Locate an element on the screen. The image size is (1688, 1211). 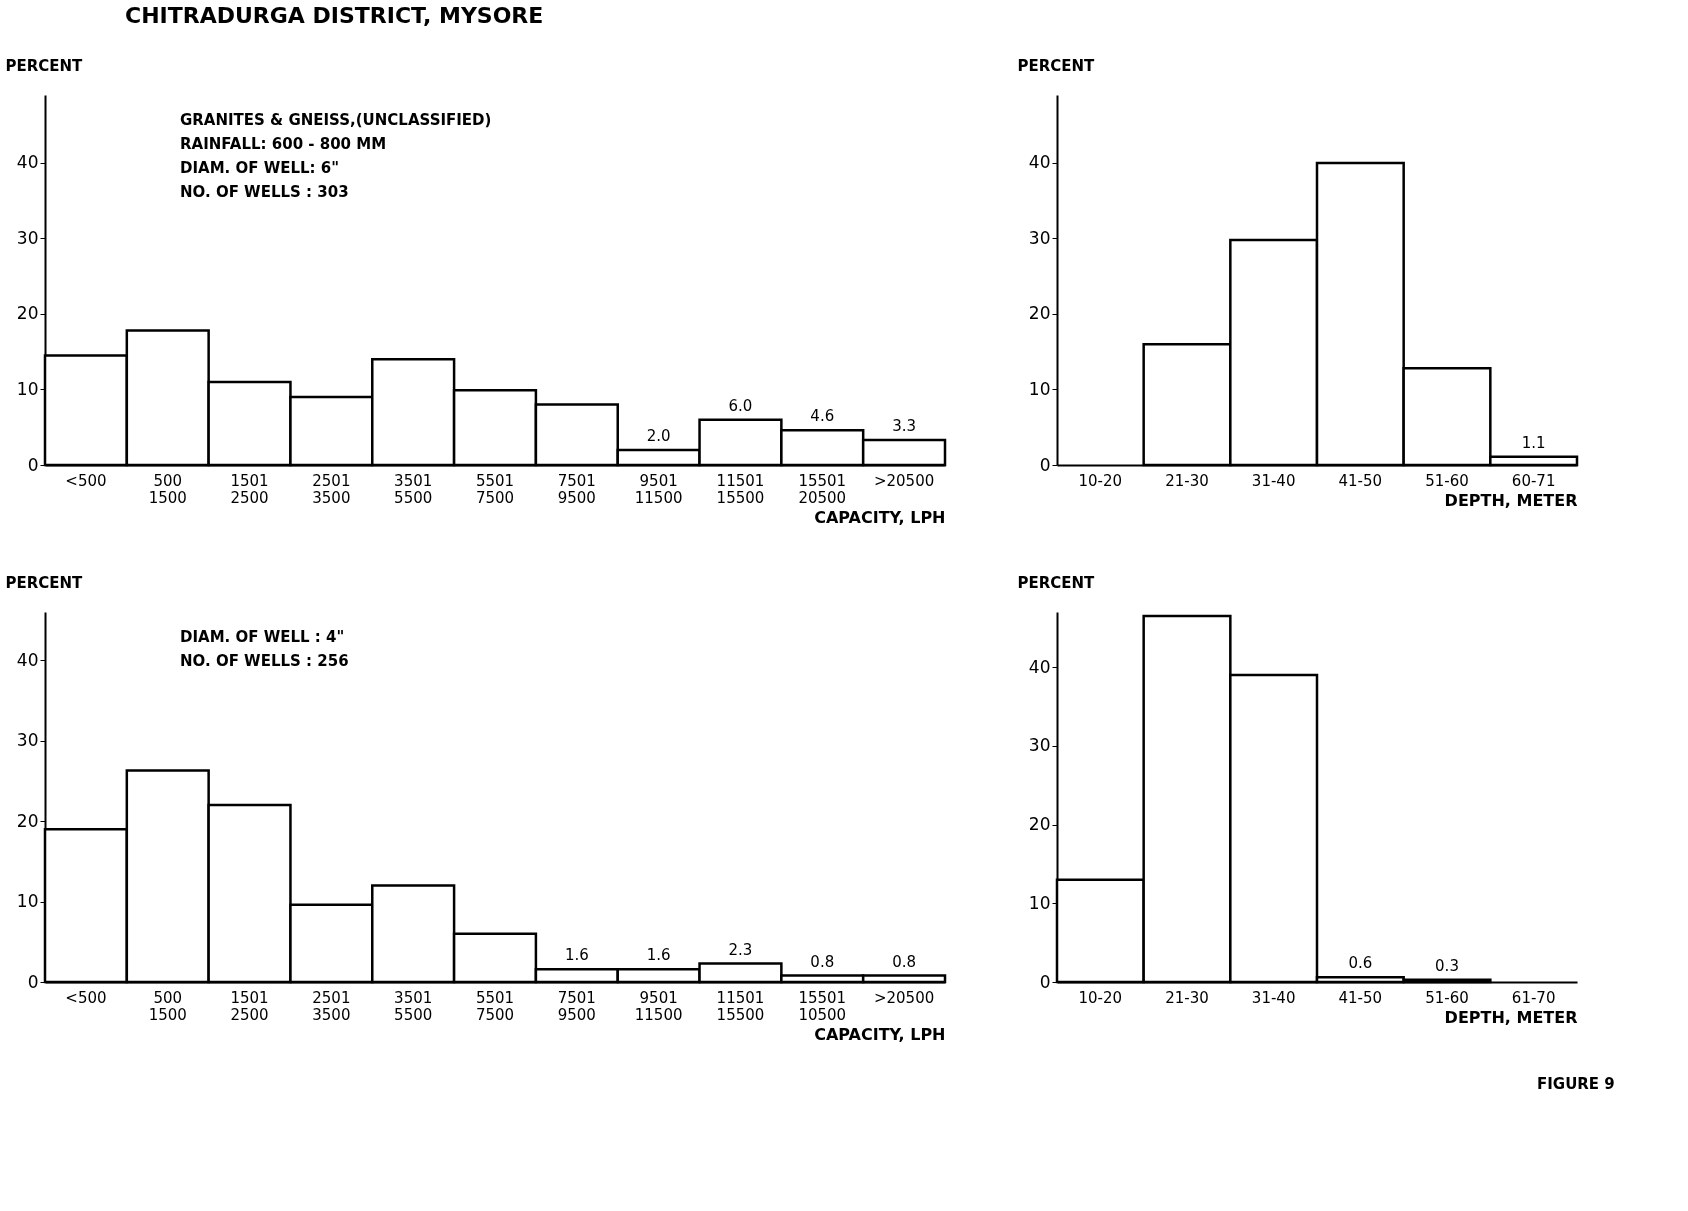
data-label: 0.6 is located at coordinates (1360, 963).